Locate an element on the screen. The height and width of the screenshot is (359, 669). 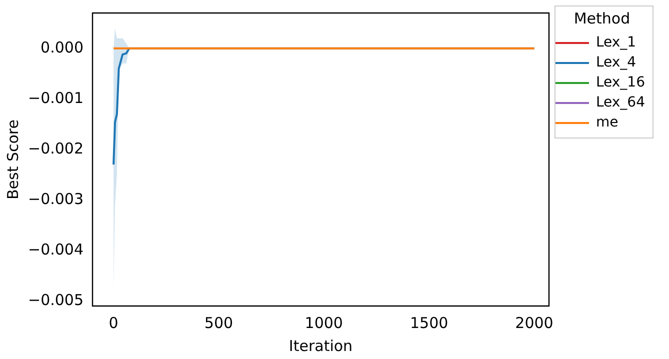
x-tick-label: 0 is located at coordinates (113, 323).